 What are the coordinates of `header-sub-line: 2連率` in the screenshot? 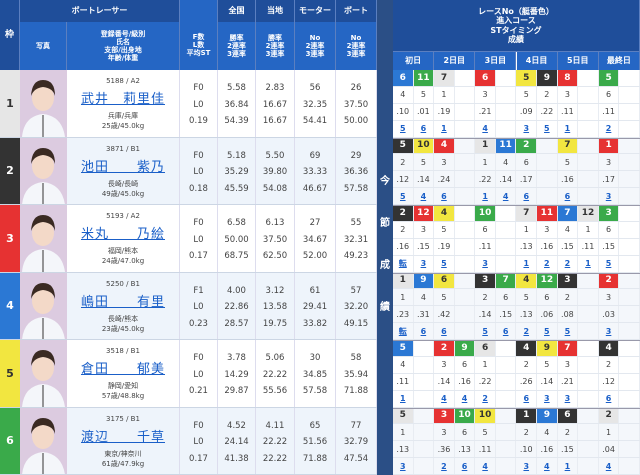 It's located at (236, 45).